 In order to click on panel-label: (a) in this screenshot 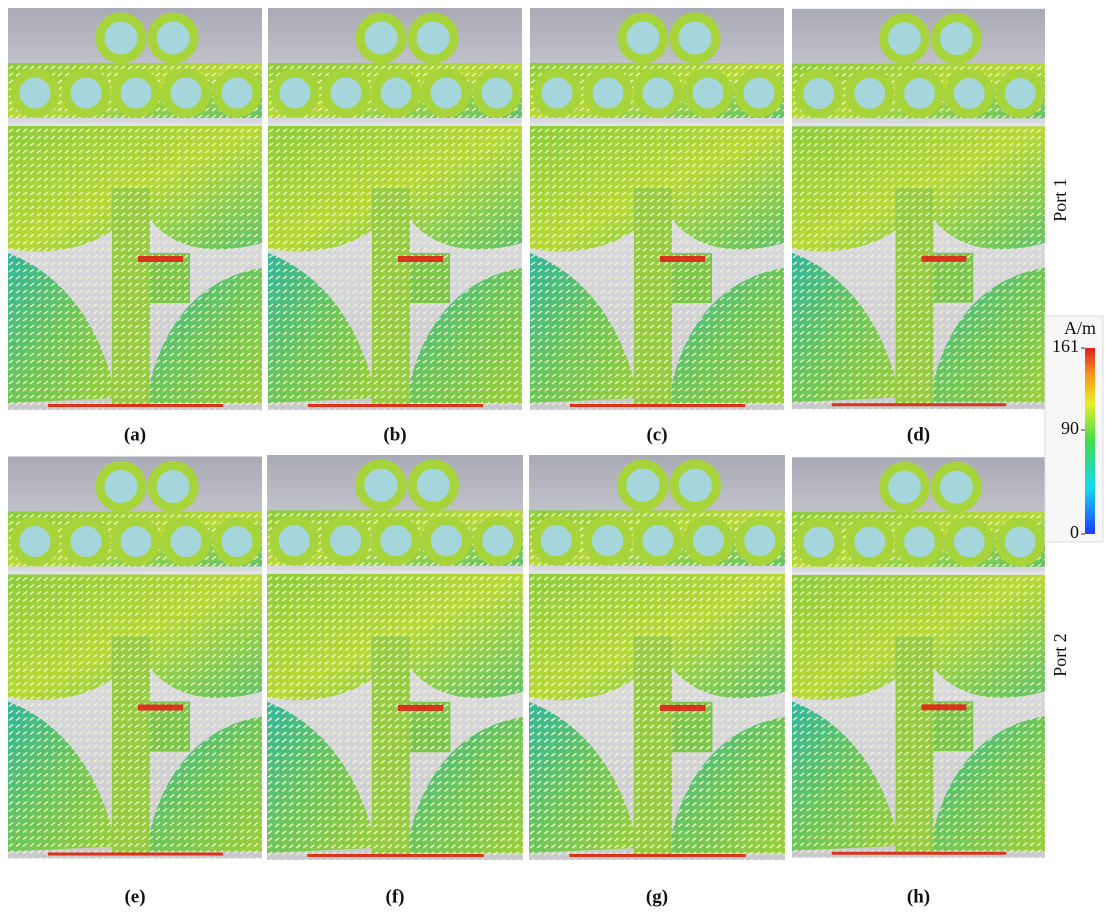, I will do `click(135, 434)`.